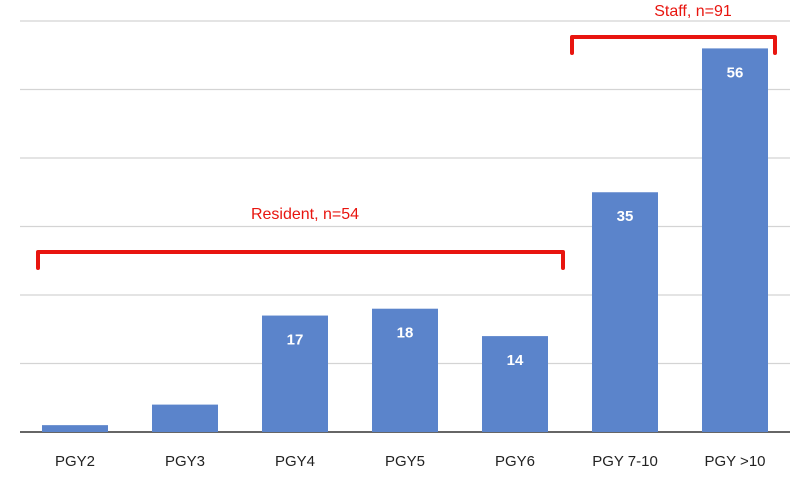  I want to click on x-tick-label: PGY6, so click(515, 461).